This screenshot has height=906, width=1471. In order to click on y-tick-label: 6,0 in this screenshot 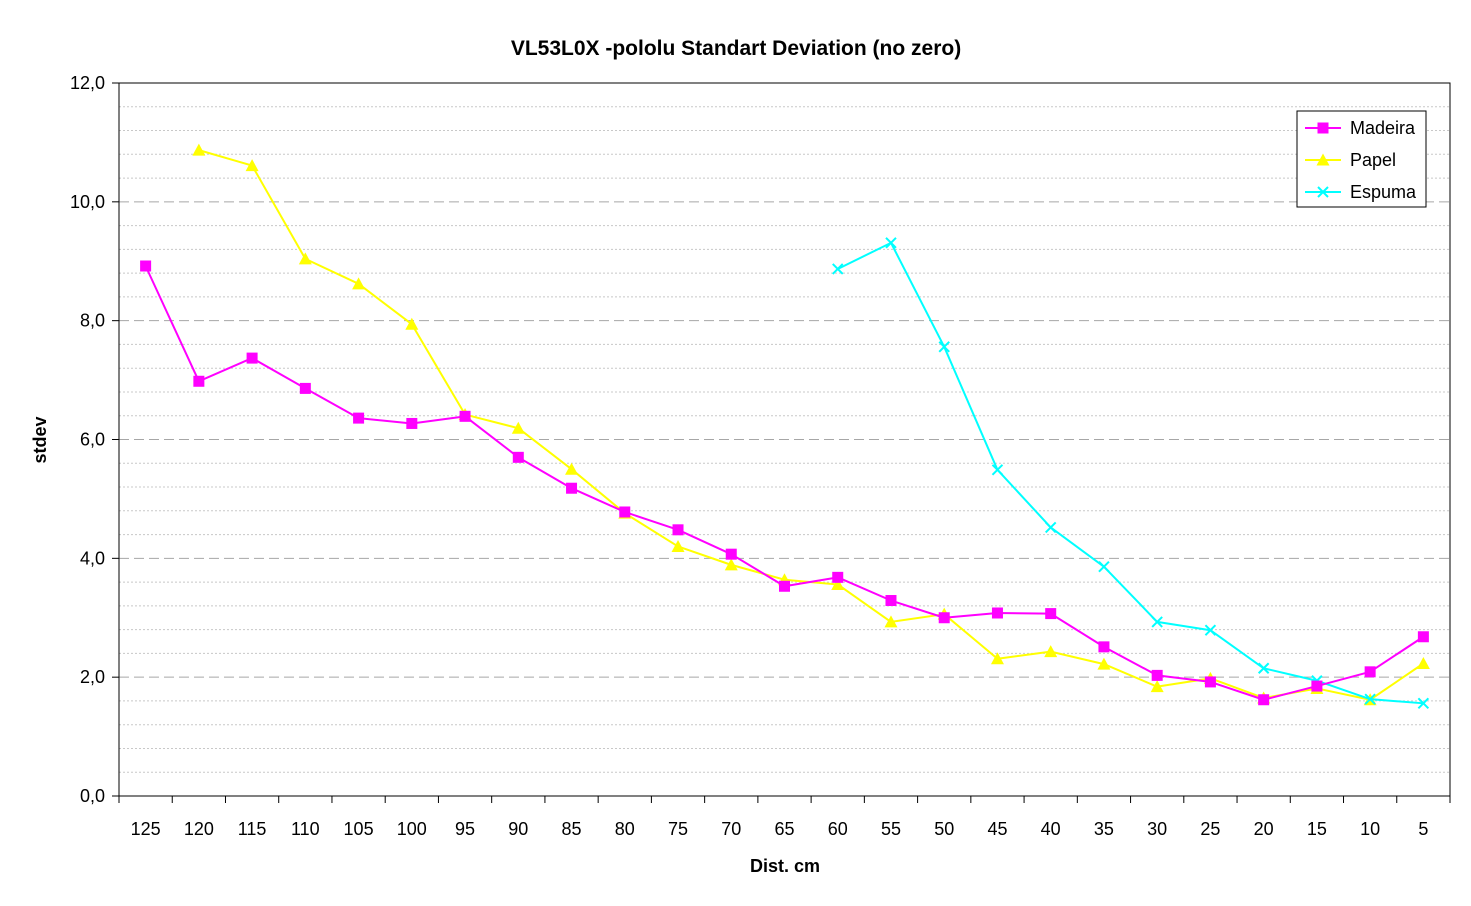, I will do `click(92, 440)`.